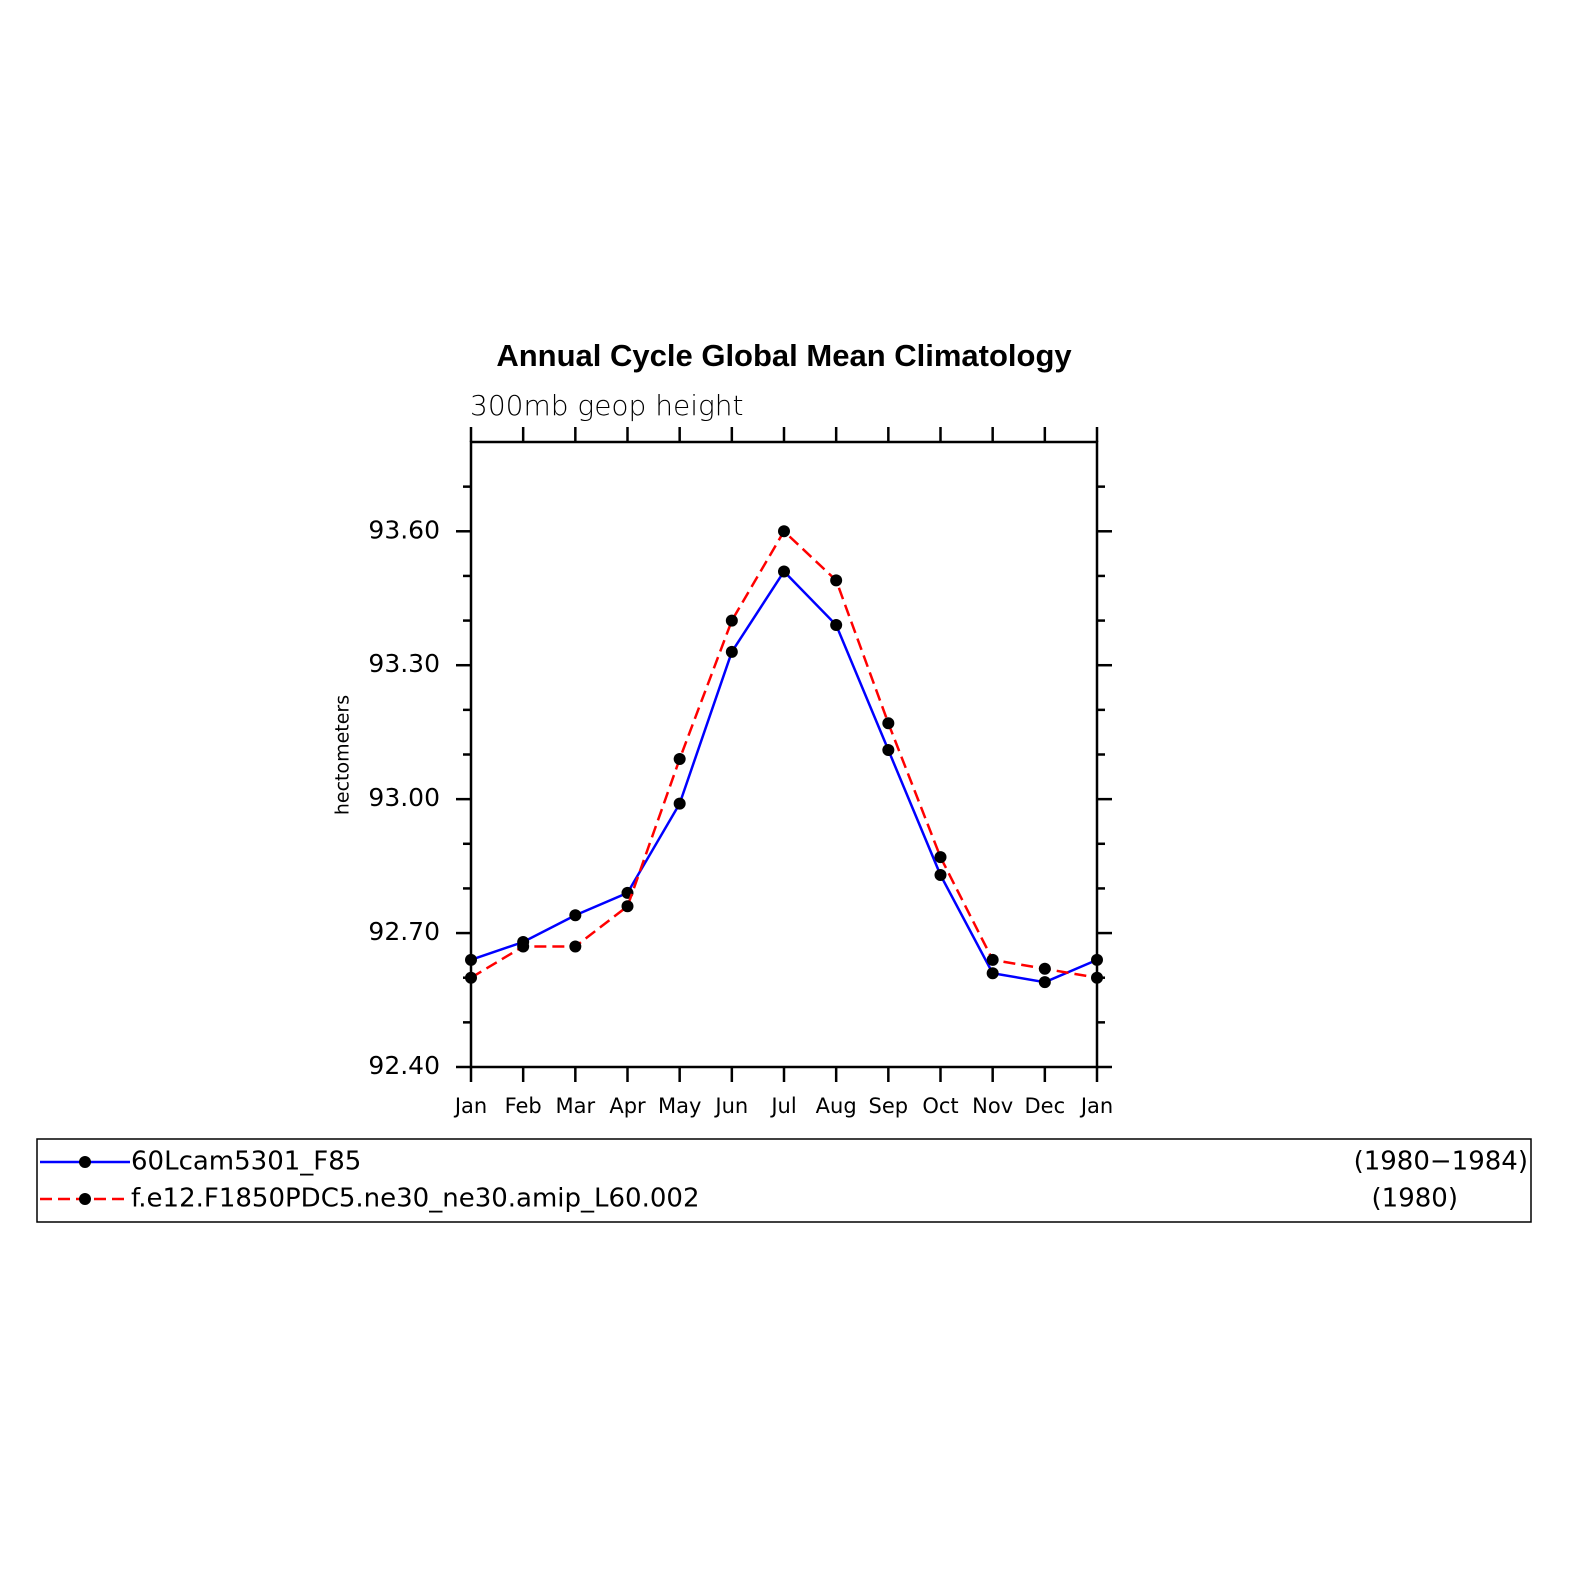 The image size is (1575, 1579). I want to click on legend-period: (1980), so click(1415, 1199).